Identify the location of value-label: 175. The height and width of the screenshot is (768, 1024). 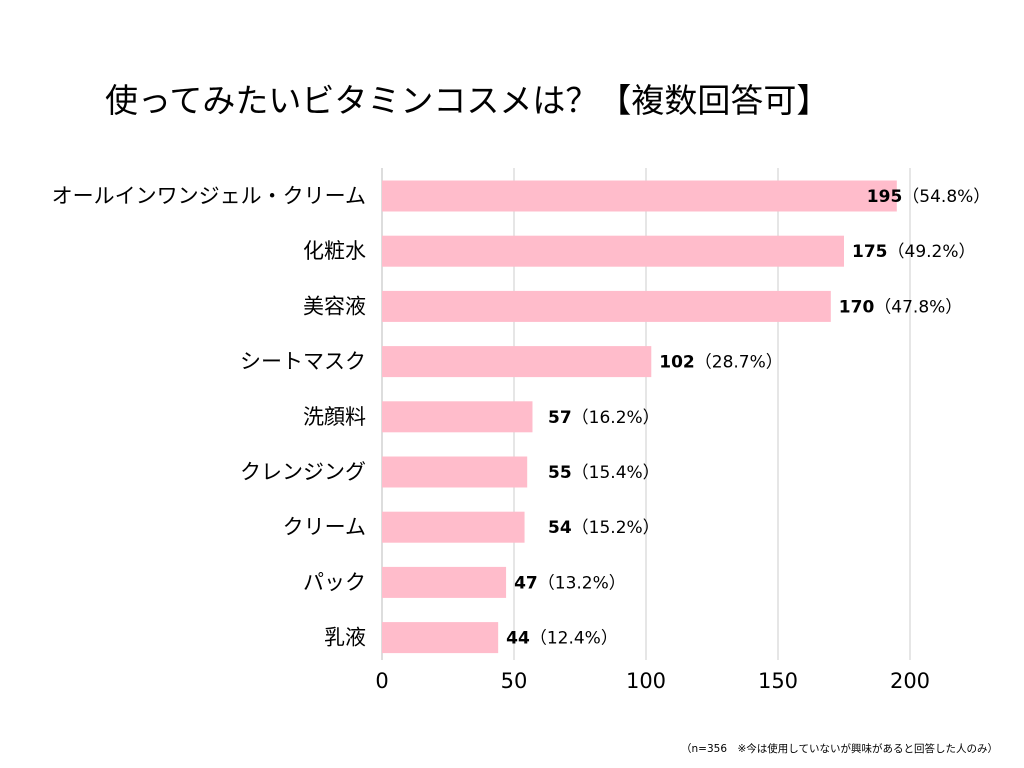
(870, 252).